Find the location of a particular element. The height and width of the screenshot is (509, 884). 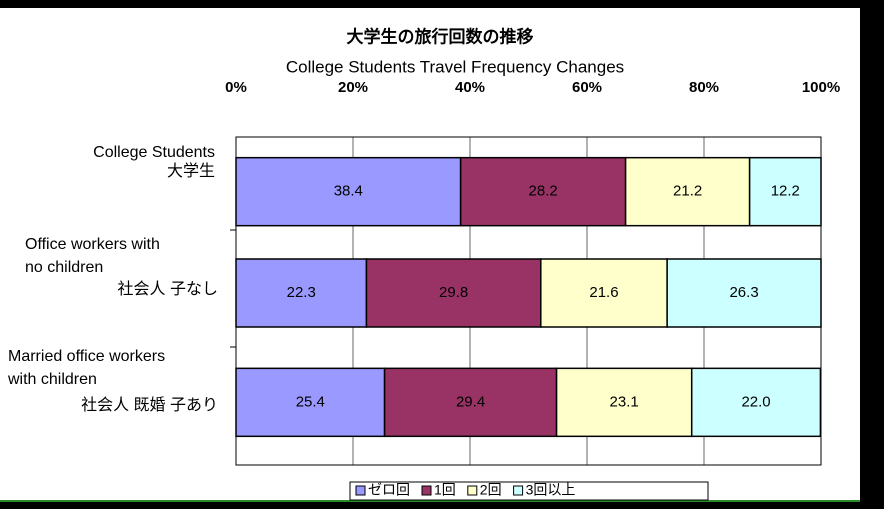

y-tick-label: 大学生 is located at coordinates (191, 171).